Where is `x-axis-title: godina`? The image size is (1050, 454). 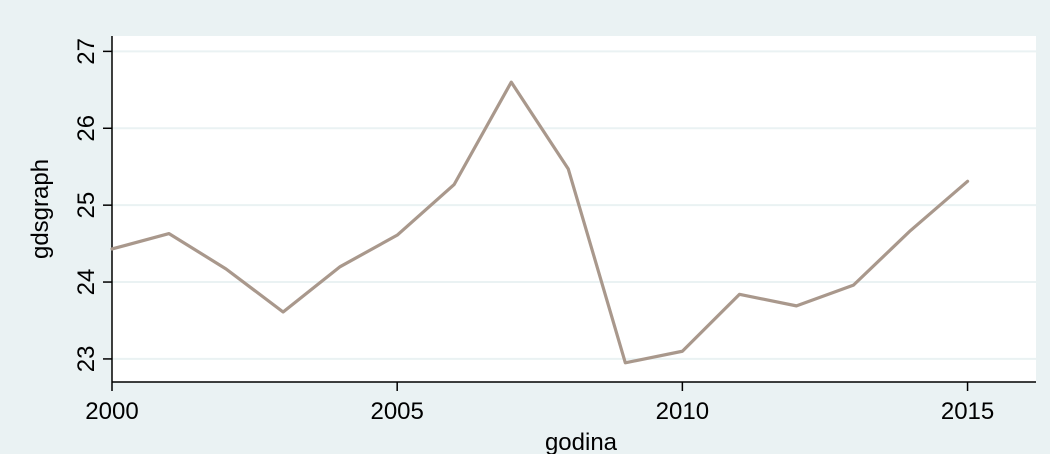
x-axis-title: godina is located at coordinates (581, 441).